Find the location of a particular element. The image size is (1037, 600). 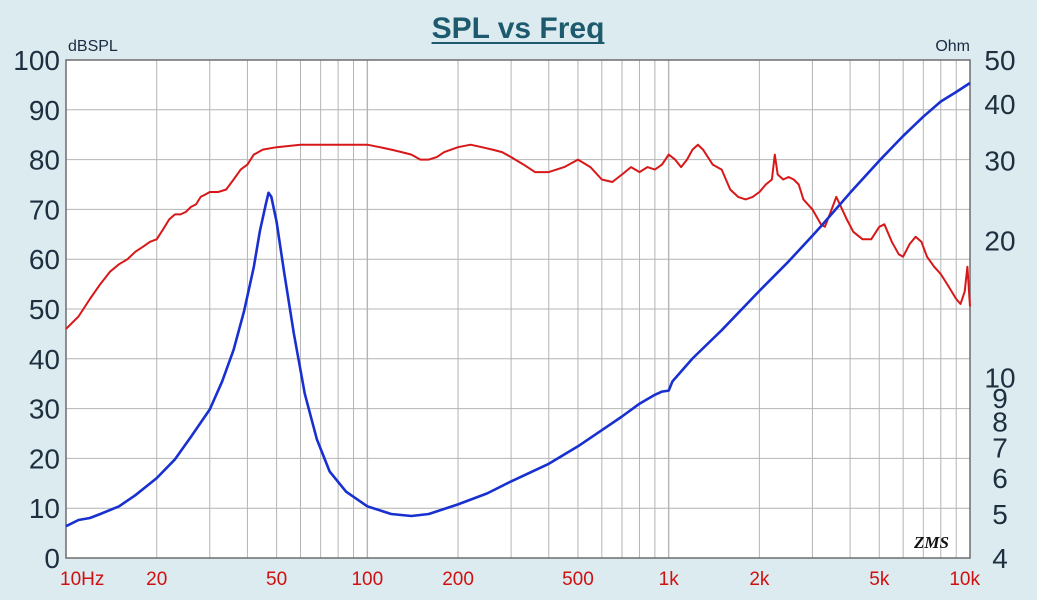

right-tick-label: 9 is located at coordinates (1000, 398).